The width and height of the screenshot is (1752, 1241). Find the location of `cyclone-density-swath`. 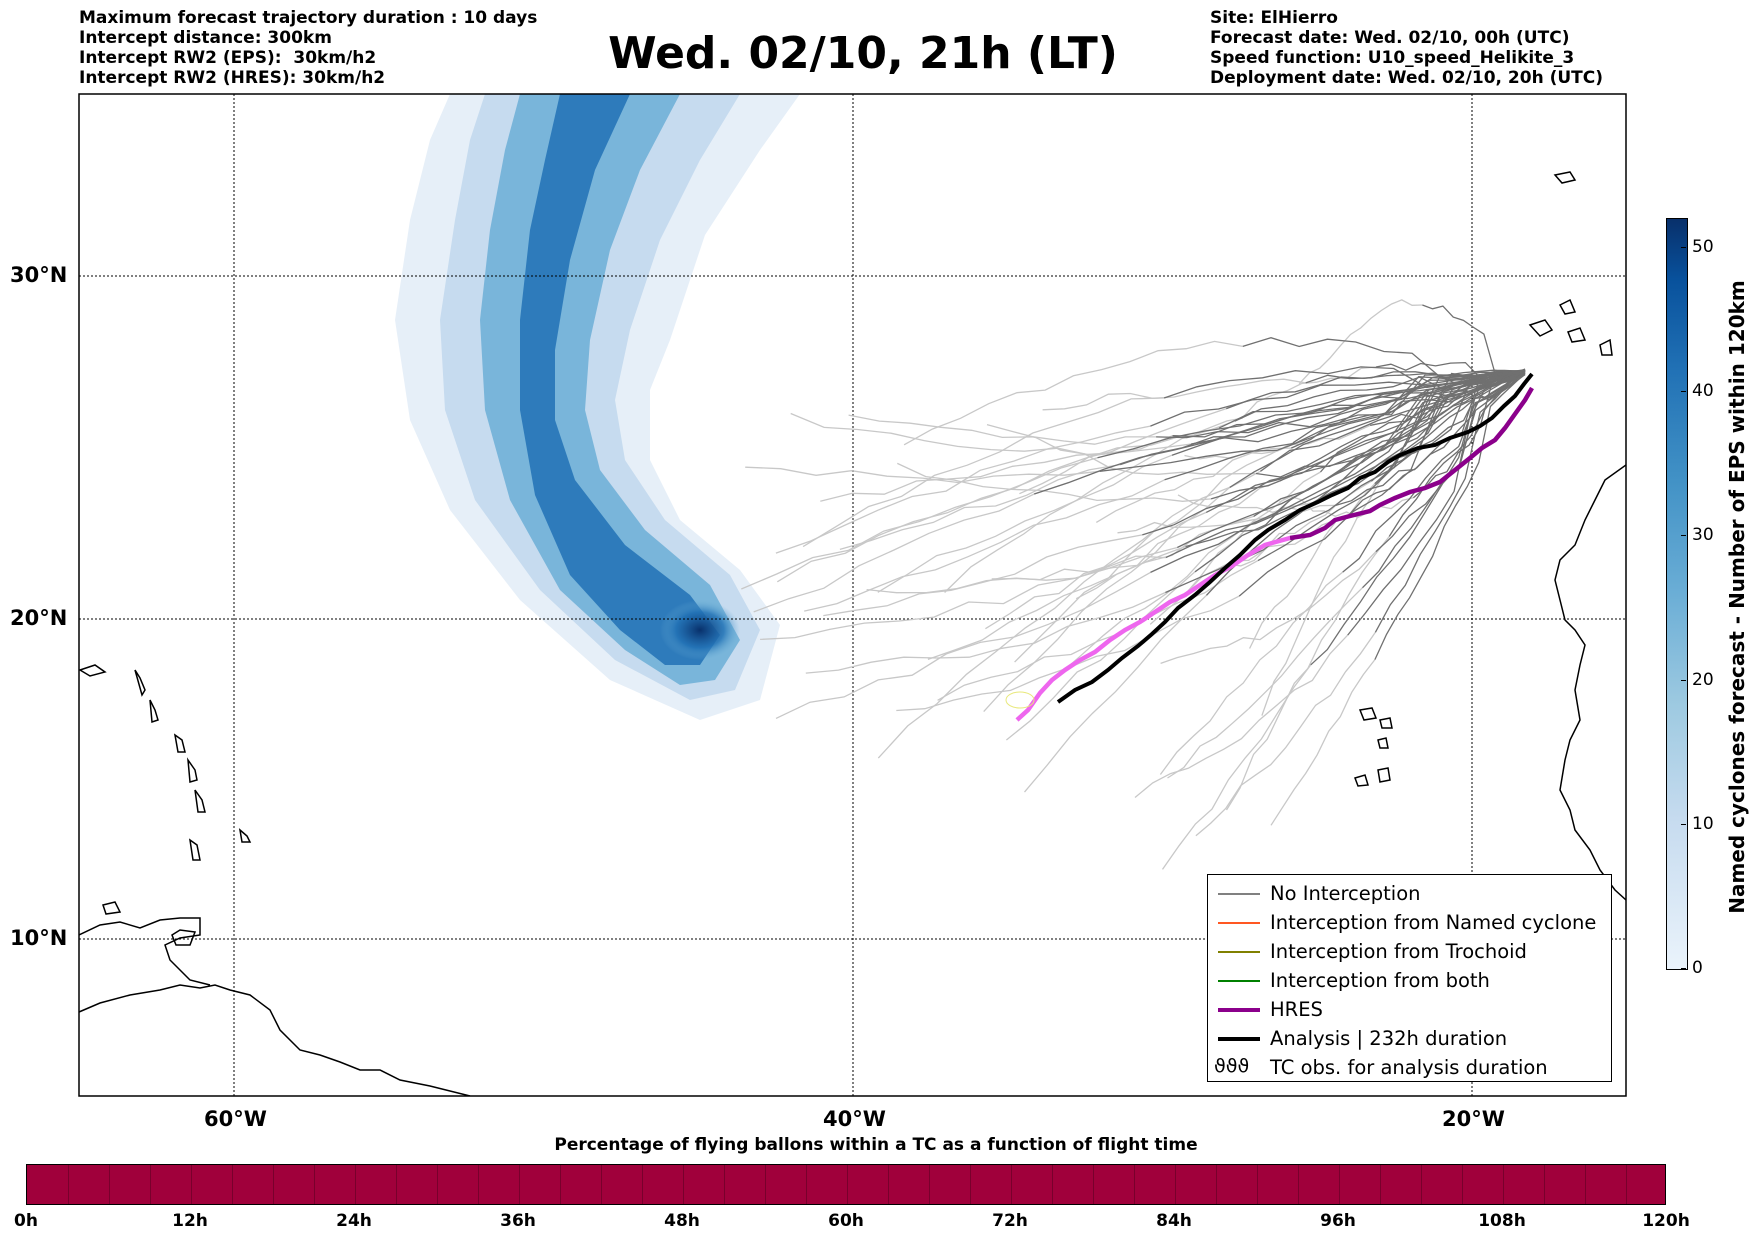

cyclone-density-swath is located at coordinates (597, 407).